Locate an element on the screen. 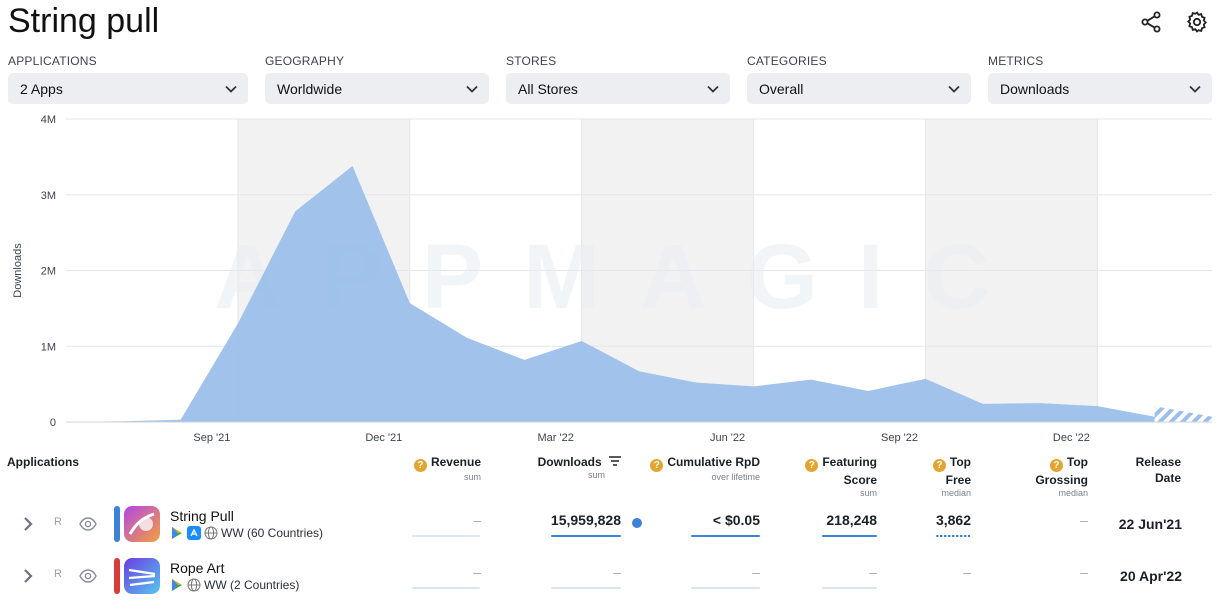 The image size is (1224, 613). filter-label: STORES is located at coordinates (531, 61).